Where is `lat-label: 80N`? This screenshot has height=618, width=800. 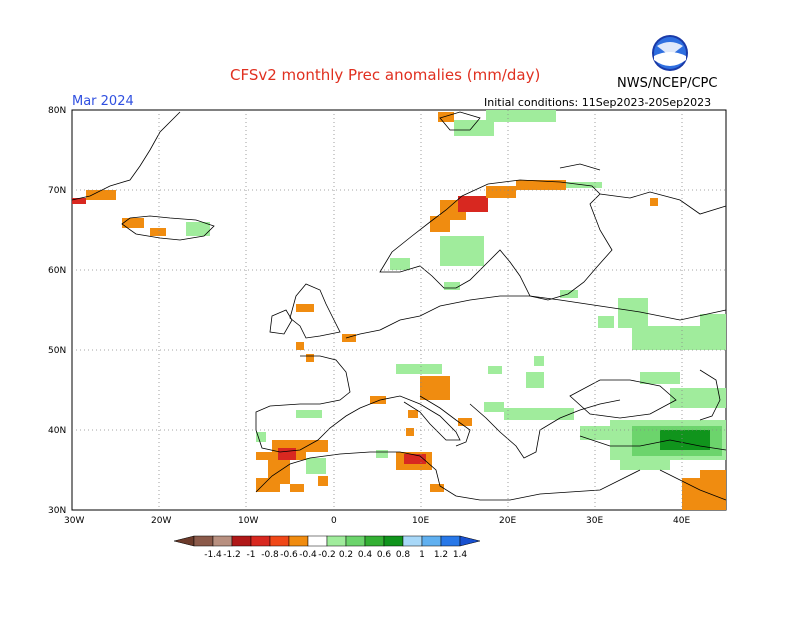 lat-label: 80N is located at coordinates (57, 111).